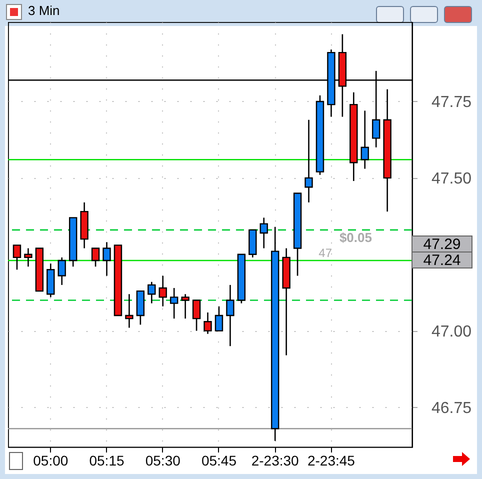 The height and width of the screenshot is (479, 482). What do you see at coordinates (452, 331) in the screenshot?
I see `y-tick-label: 47.00` at bounding box center [452, 331].